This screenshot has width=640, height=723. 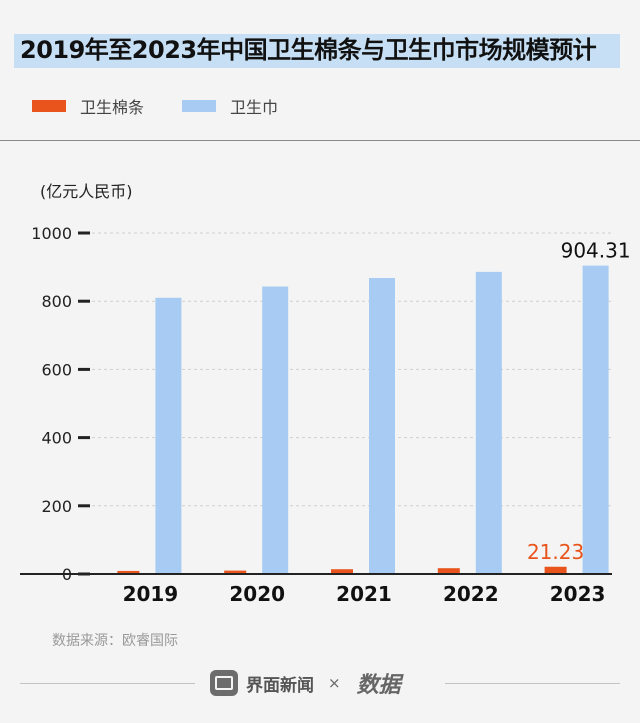 What do you see at coordinates (151, 594) in the screenshot?
I see `x-tick-label: 2019` at bounding box center [151, 594].